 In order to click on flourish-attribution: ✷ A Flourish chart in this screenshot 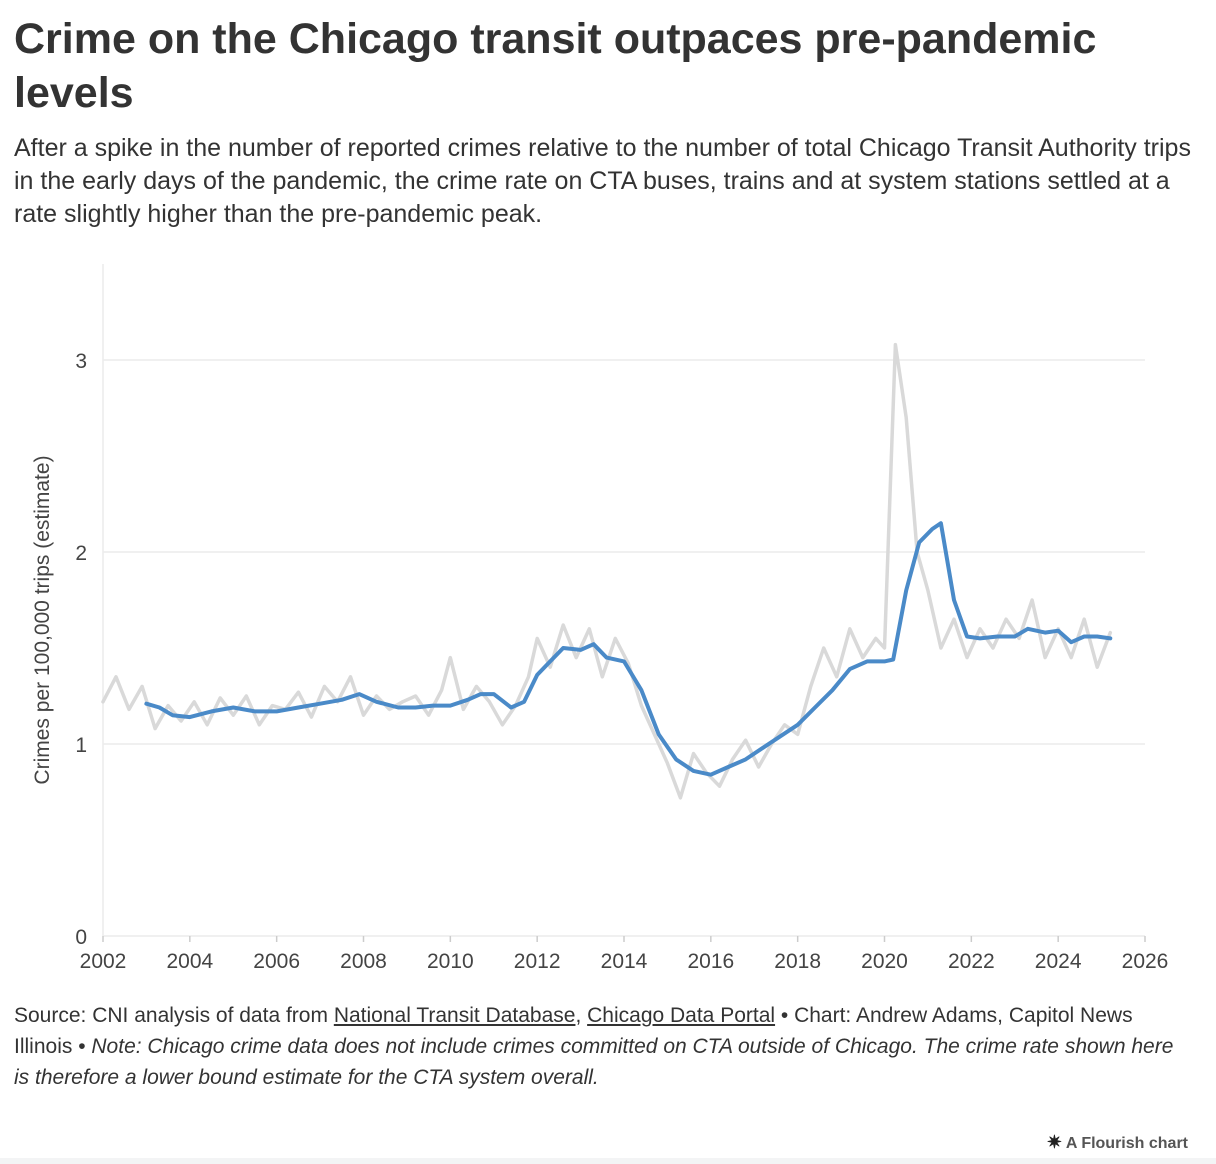, I will do `click(1117, 1142)`.